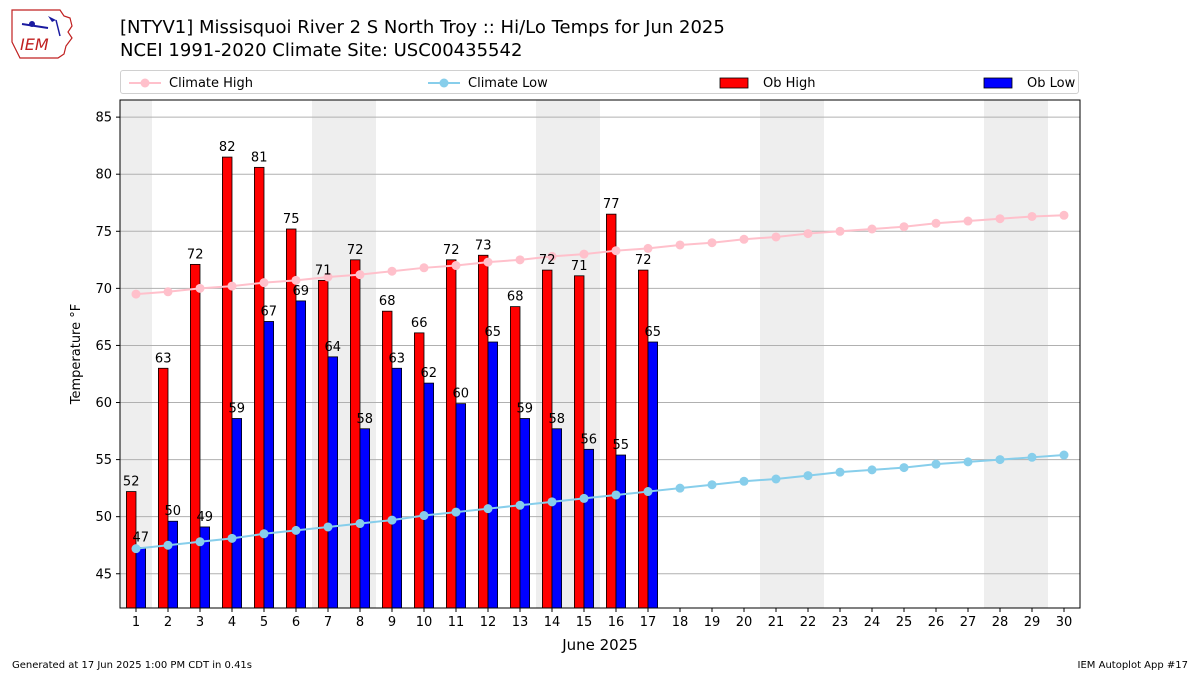  Describe the element at coordinates (968, 622) in the screenshot. I see `x-tick-label-27: 27` at that location.